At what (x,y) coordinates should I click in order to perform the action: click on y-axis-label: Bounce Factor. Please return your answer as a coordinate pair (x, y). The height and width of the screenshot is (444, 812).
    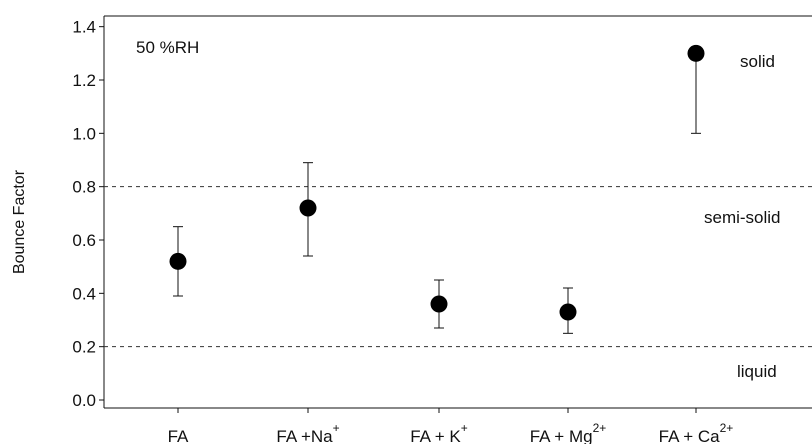
    Looking at the image, I should click on (19, 221).